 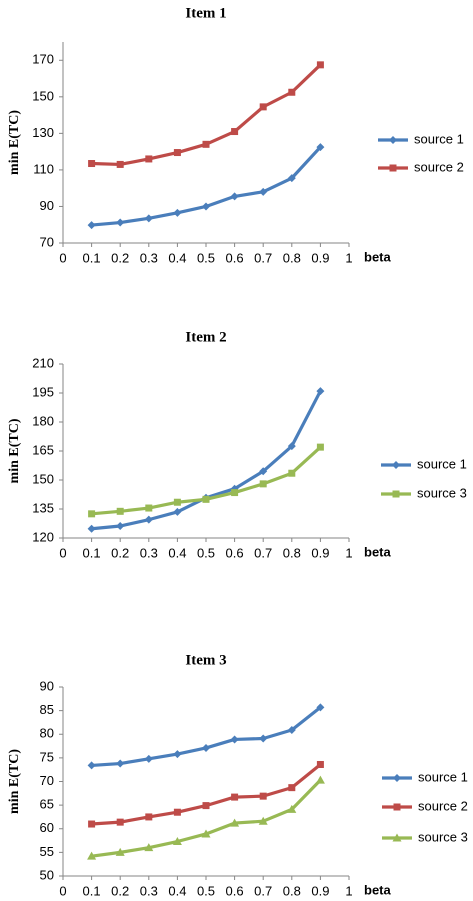 I want to click on legend-label: source 1, so click(x=442, y=463).